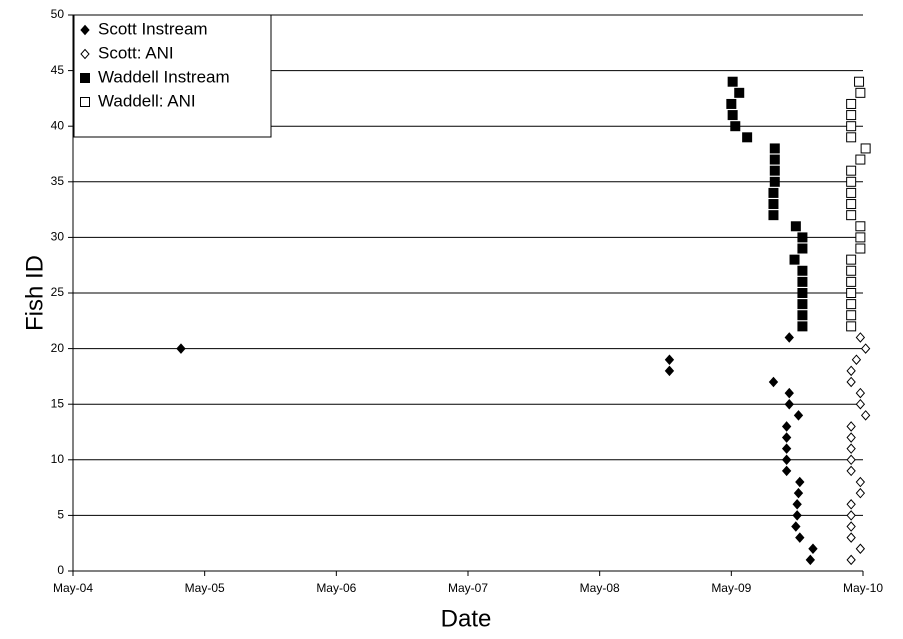 The width and height of the screenshot is (903, 639). I want to click on y-tick-label: 5, so click(60, 515).